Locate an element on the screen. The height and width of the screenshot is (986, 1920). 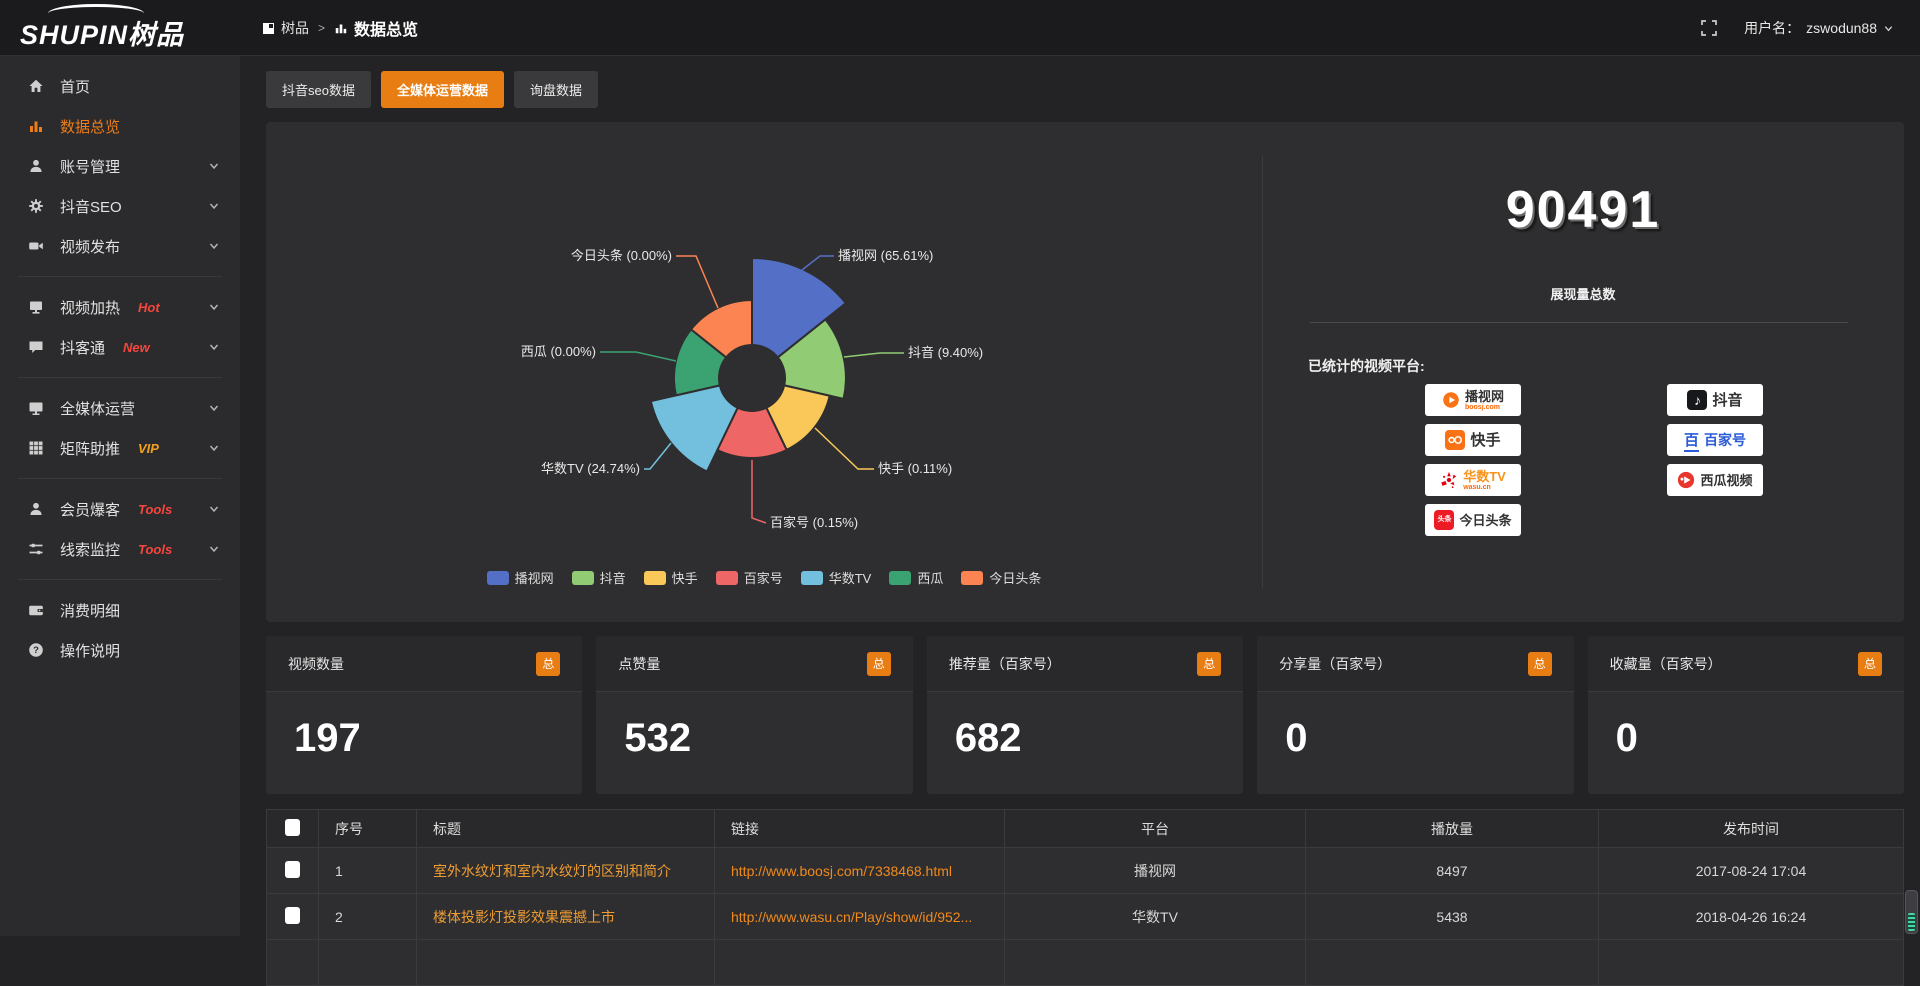
douyin-logo-icon: ♪ is located at coordinates (1697, 400).